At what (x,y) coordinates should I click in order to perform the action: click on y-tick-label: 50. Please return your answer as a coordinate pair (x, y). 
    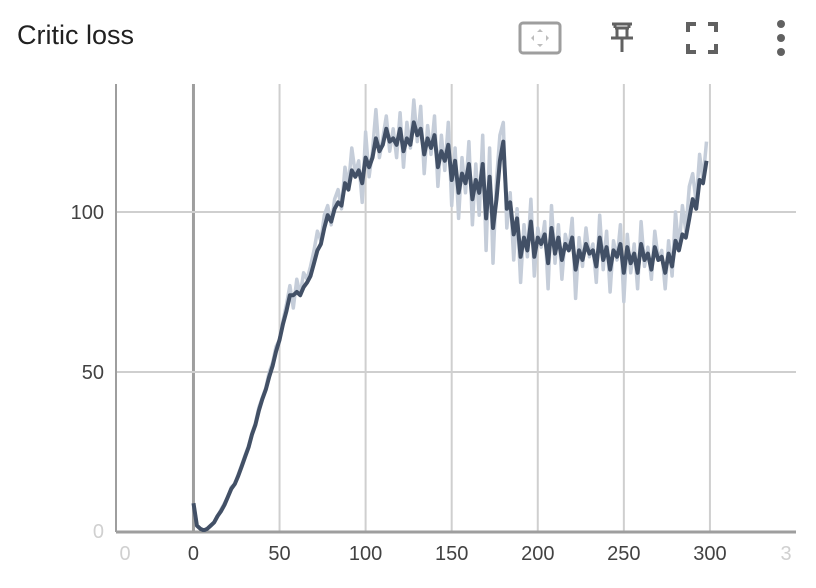
    Looking at the image, I should click on (93, 373).